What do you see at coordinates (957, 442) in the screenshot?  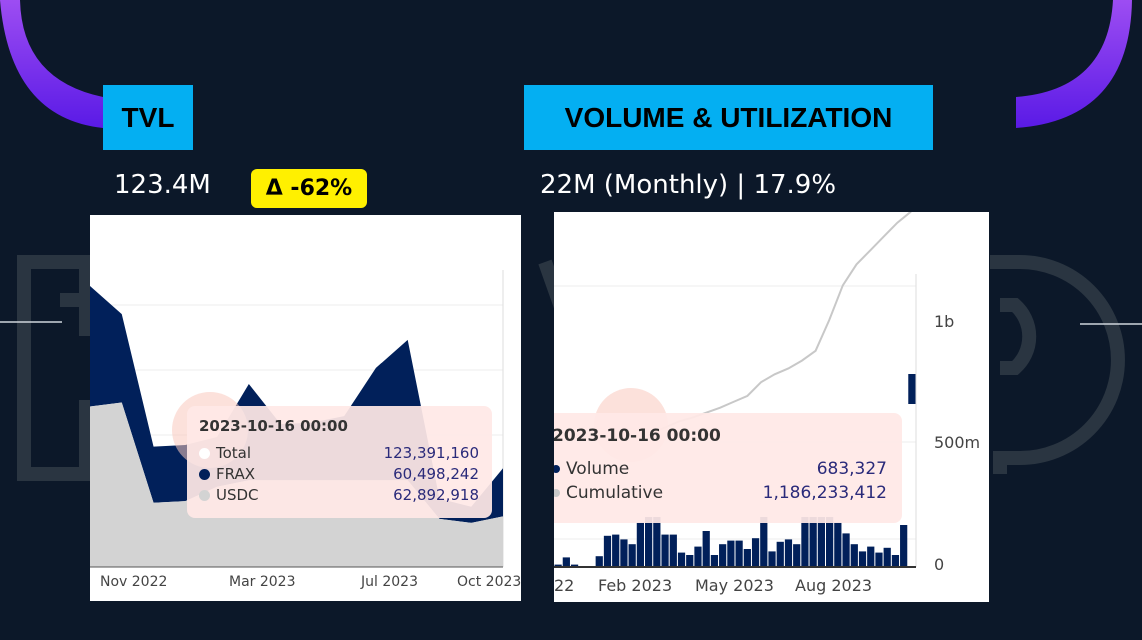 I see `vol-y-tick: 500m` at bounding box center [957, 442].